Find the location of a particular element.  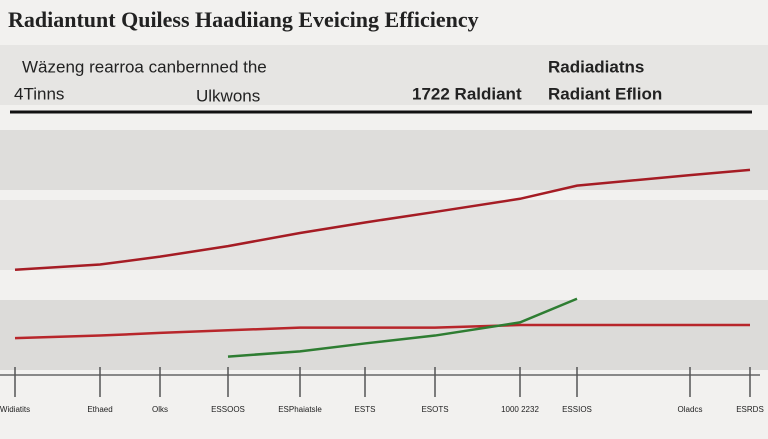

x-tick-label: ESSOOS is located at coordinates (228, 409).